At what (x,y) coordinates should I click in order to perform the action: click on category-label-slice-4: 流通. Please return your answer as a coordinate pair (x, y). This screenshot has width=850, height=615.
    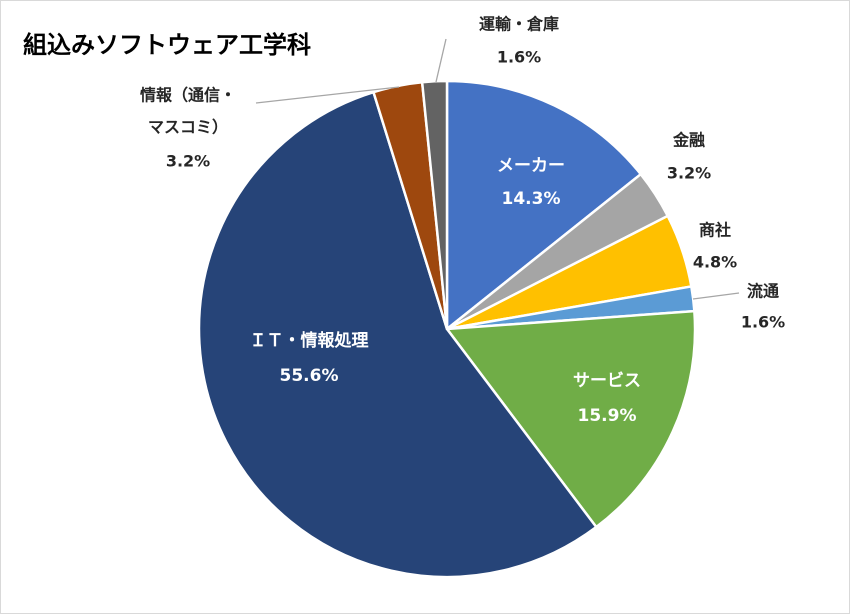
    Looking at the image, I should click on (763, 291).